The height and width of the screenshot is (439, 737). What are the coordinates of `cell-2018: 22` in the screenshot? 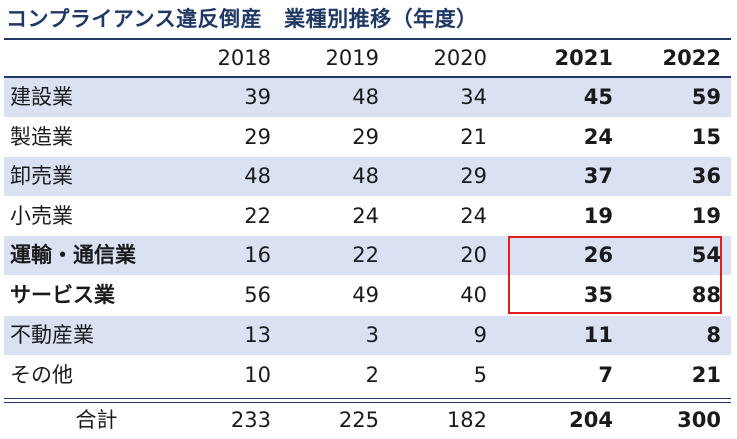 It's located at (257, 216).